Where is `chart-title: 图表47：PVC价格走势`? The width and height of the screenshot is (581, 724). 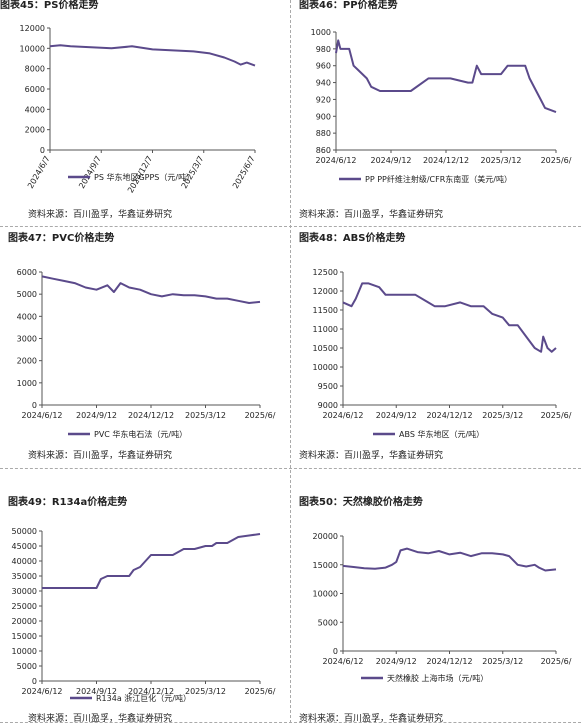 chart-title: 图表47：PVC价格走势 is located at coordinates (61, 238).